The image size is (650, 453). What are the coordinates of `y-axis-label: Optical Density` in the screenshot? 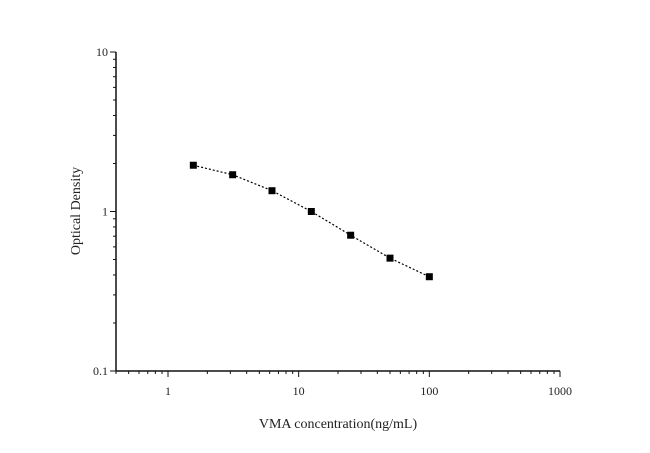 It's located at (76, 211).